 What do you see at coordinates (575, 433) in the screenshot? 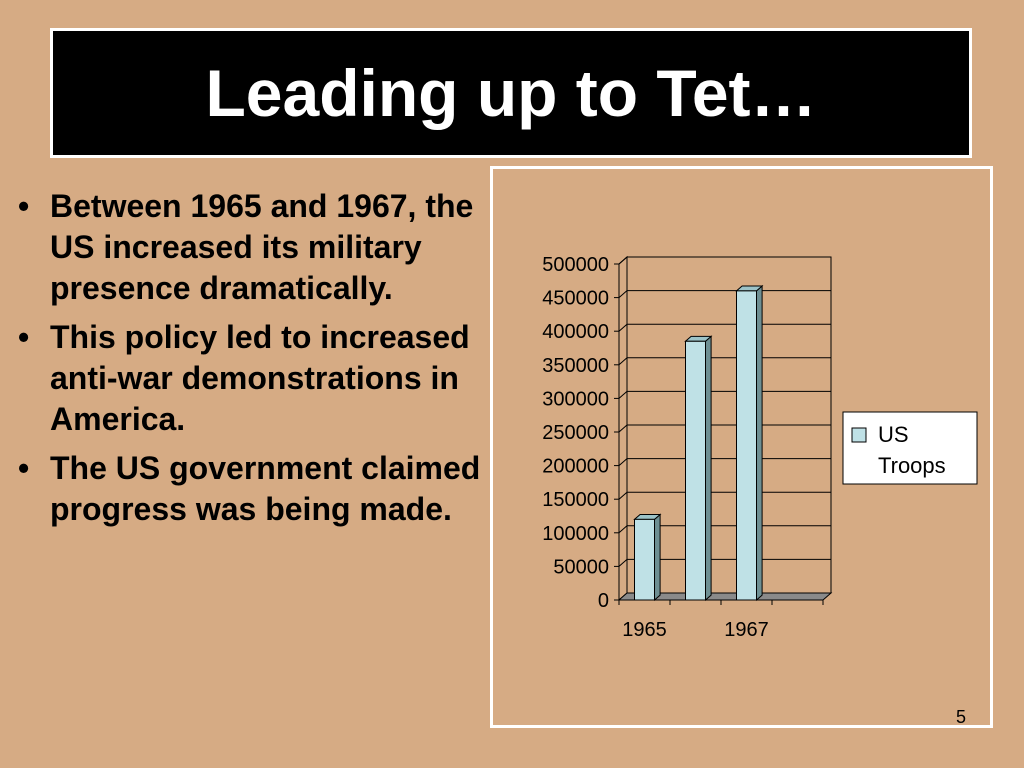
I see `y-tick-label: 250000` at bounding box center [575, 433].